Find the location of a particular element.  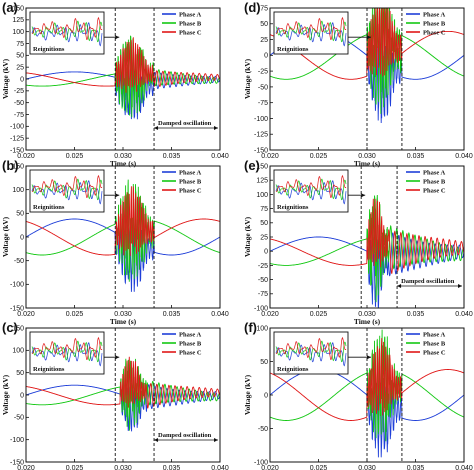

damped-annotation: Damped oscillation is located at coordinates (185, 123).